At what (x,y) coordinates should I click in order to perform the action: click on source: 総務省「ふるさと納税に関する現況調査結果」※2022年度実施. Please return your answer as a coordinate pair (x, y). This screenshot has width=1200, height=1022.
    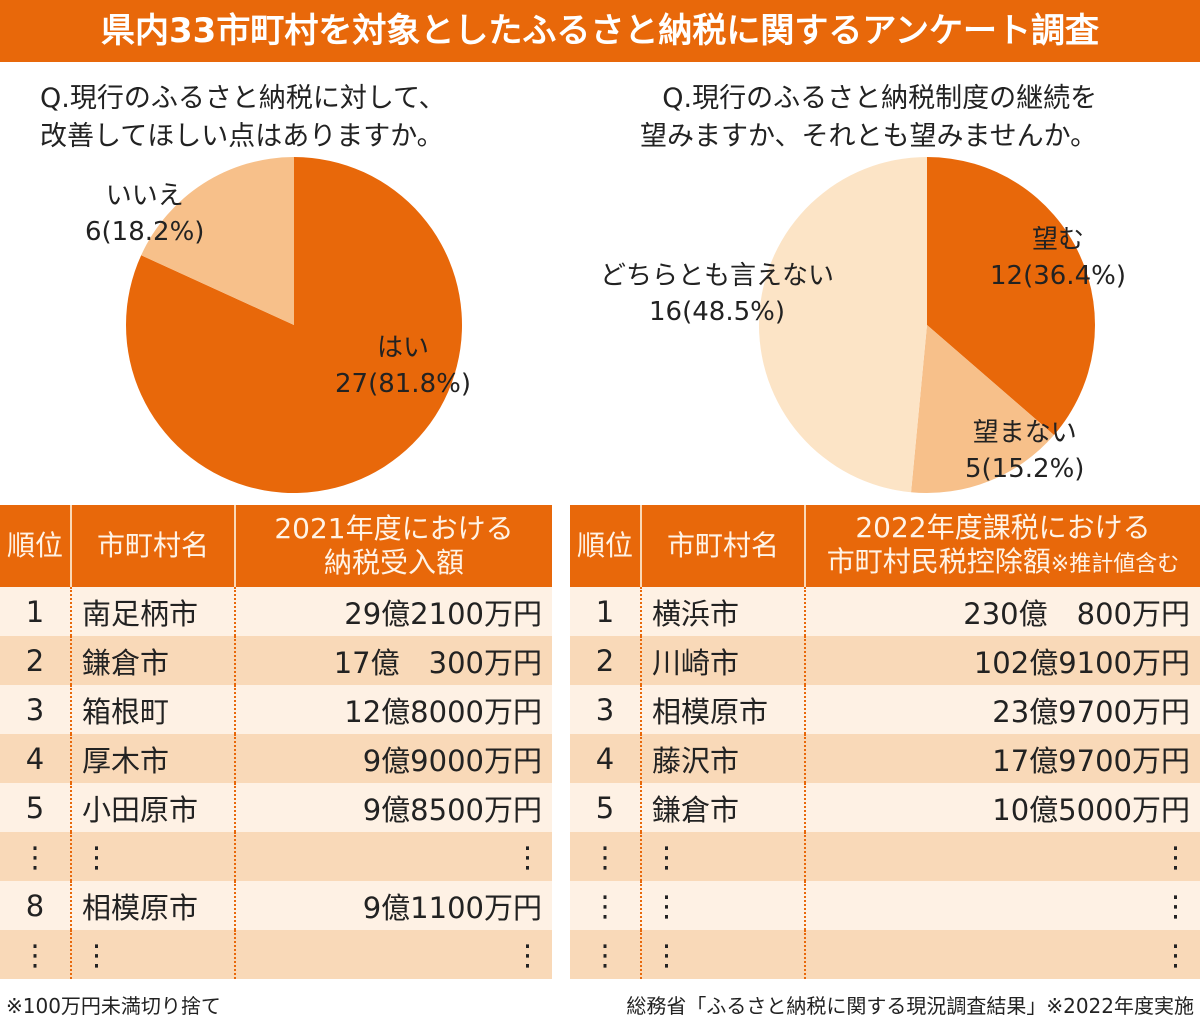
    Looking at the image, I should click on (910, 1006).